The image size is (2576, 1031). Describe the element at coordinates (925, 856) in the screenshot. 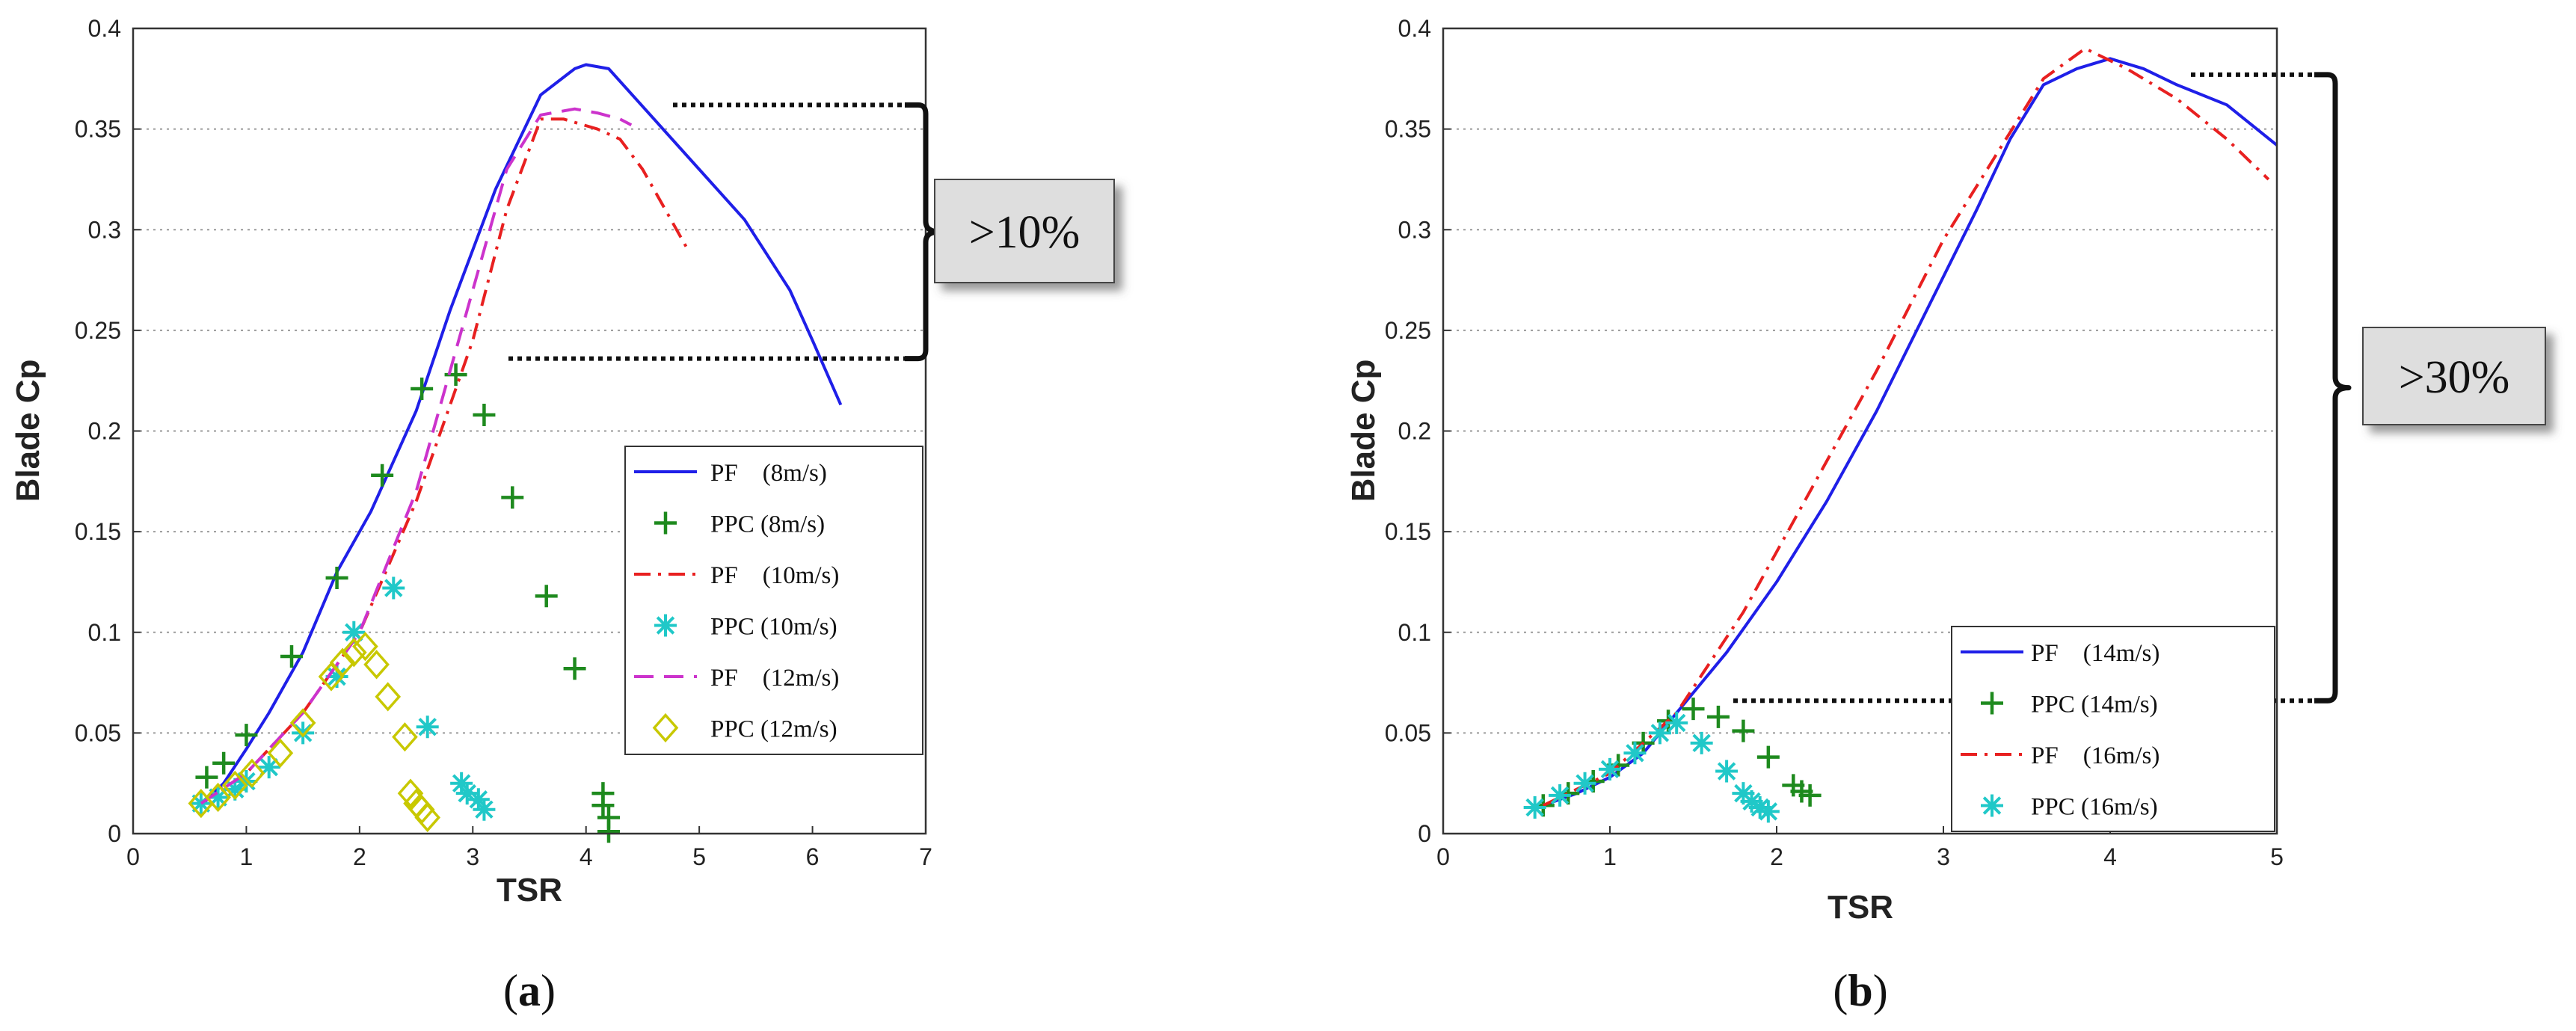

I see `x-tick-label: 7` at that location.